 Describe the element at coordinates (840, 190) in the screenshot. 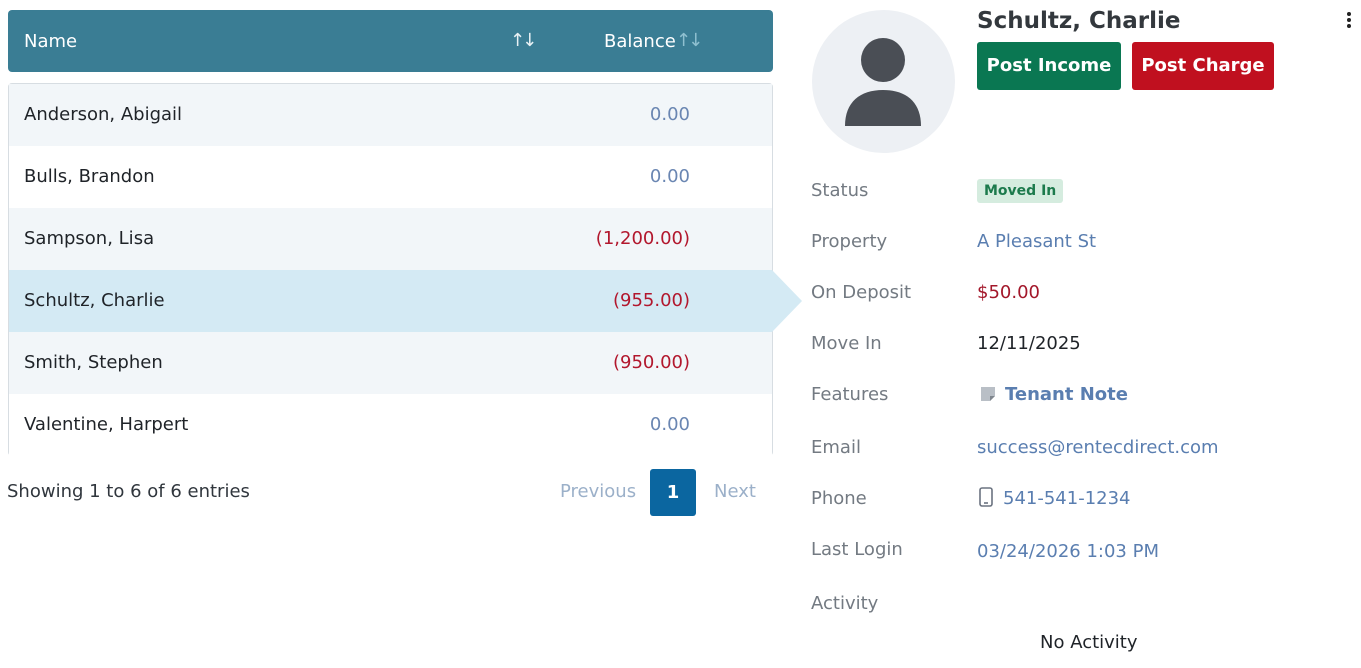

I see `status-label: Status` at that location.